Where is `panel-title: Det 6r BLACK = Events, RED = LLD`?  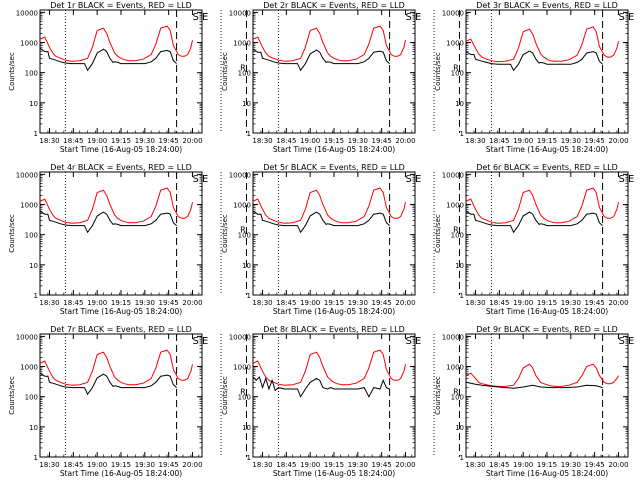 panel-title: Det 6r BLACK = Events, RED = LLD is located at coordinates (547, 167).